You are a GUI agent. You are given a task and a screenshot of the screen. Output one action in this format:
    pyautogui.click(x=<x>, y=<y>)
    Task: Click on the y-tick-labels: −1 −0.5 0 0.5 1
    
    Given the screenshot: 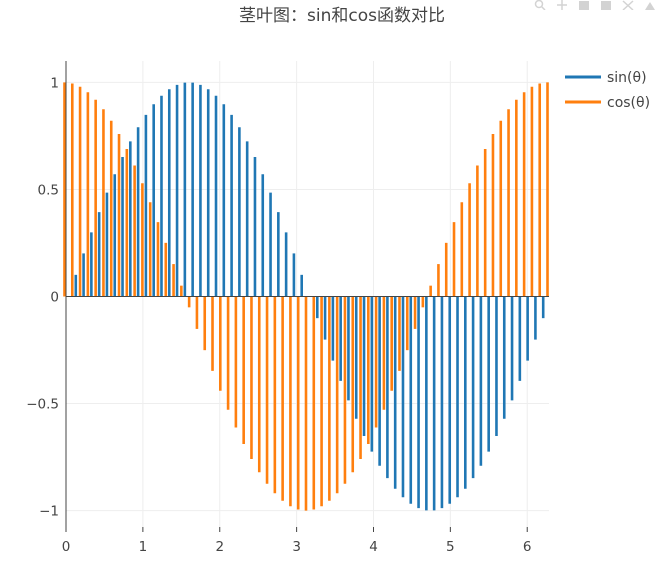 What is the action you would take?
    pyautogui.click(x=42, y=297)
    